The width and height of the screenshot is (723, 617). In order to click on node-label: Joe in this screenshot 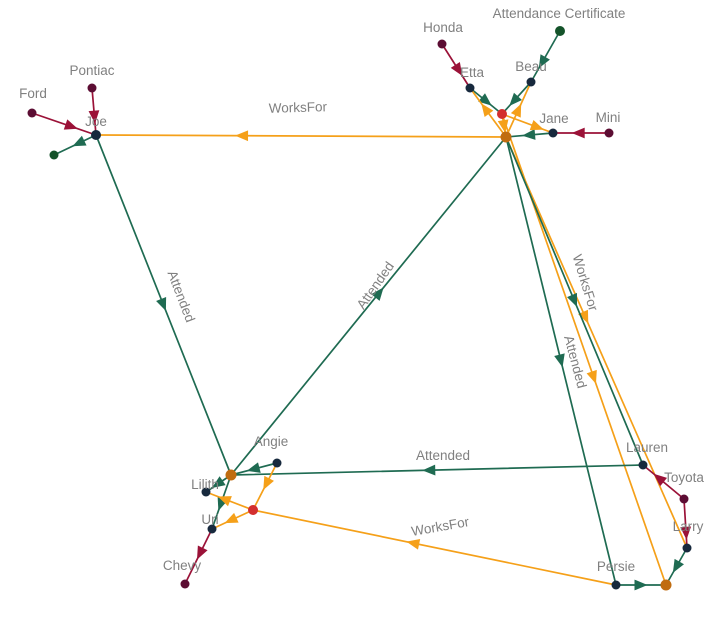, I will do `click(96, 121)`.